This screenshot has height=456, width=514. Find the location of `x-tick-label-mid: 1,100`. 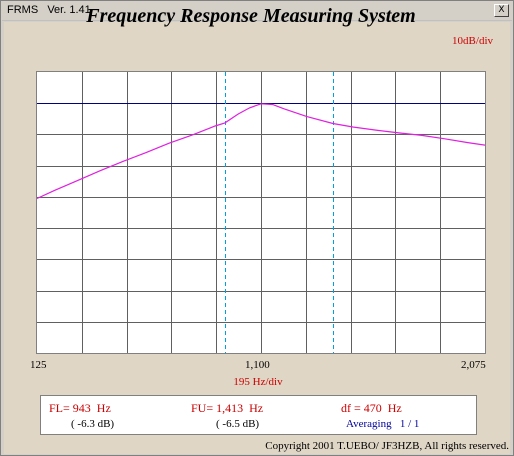

x-tick-label-mid: 1,100 is located at coordinates (257, 365).